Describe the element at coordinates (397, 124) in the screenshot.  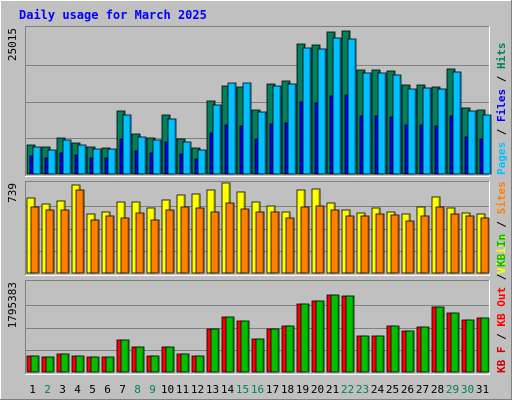
I see `bar-hits-day-25-pages` at that location.